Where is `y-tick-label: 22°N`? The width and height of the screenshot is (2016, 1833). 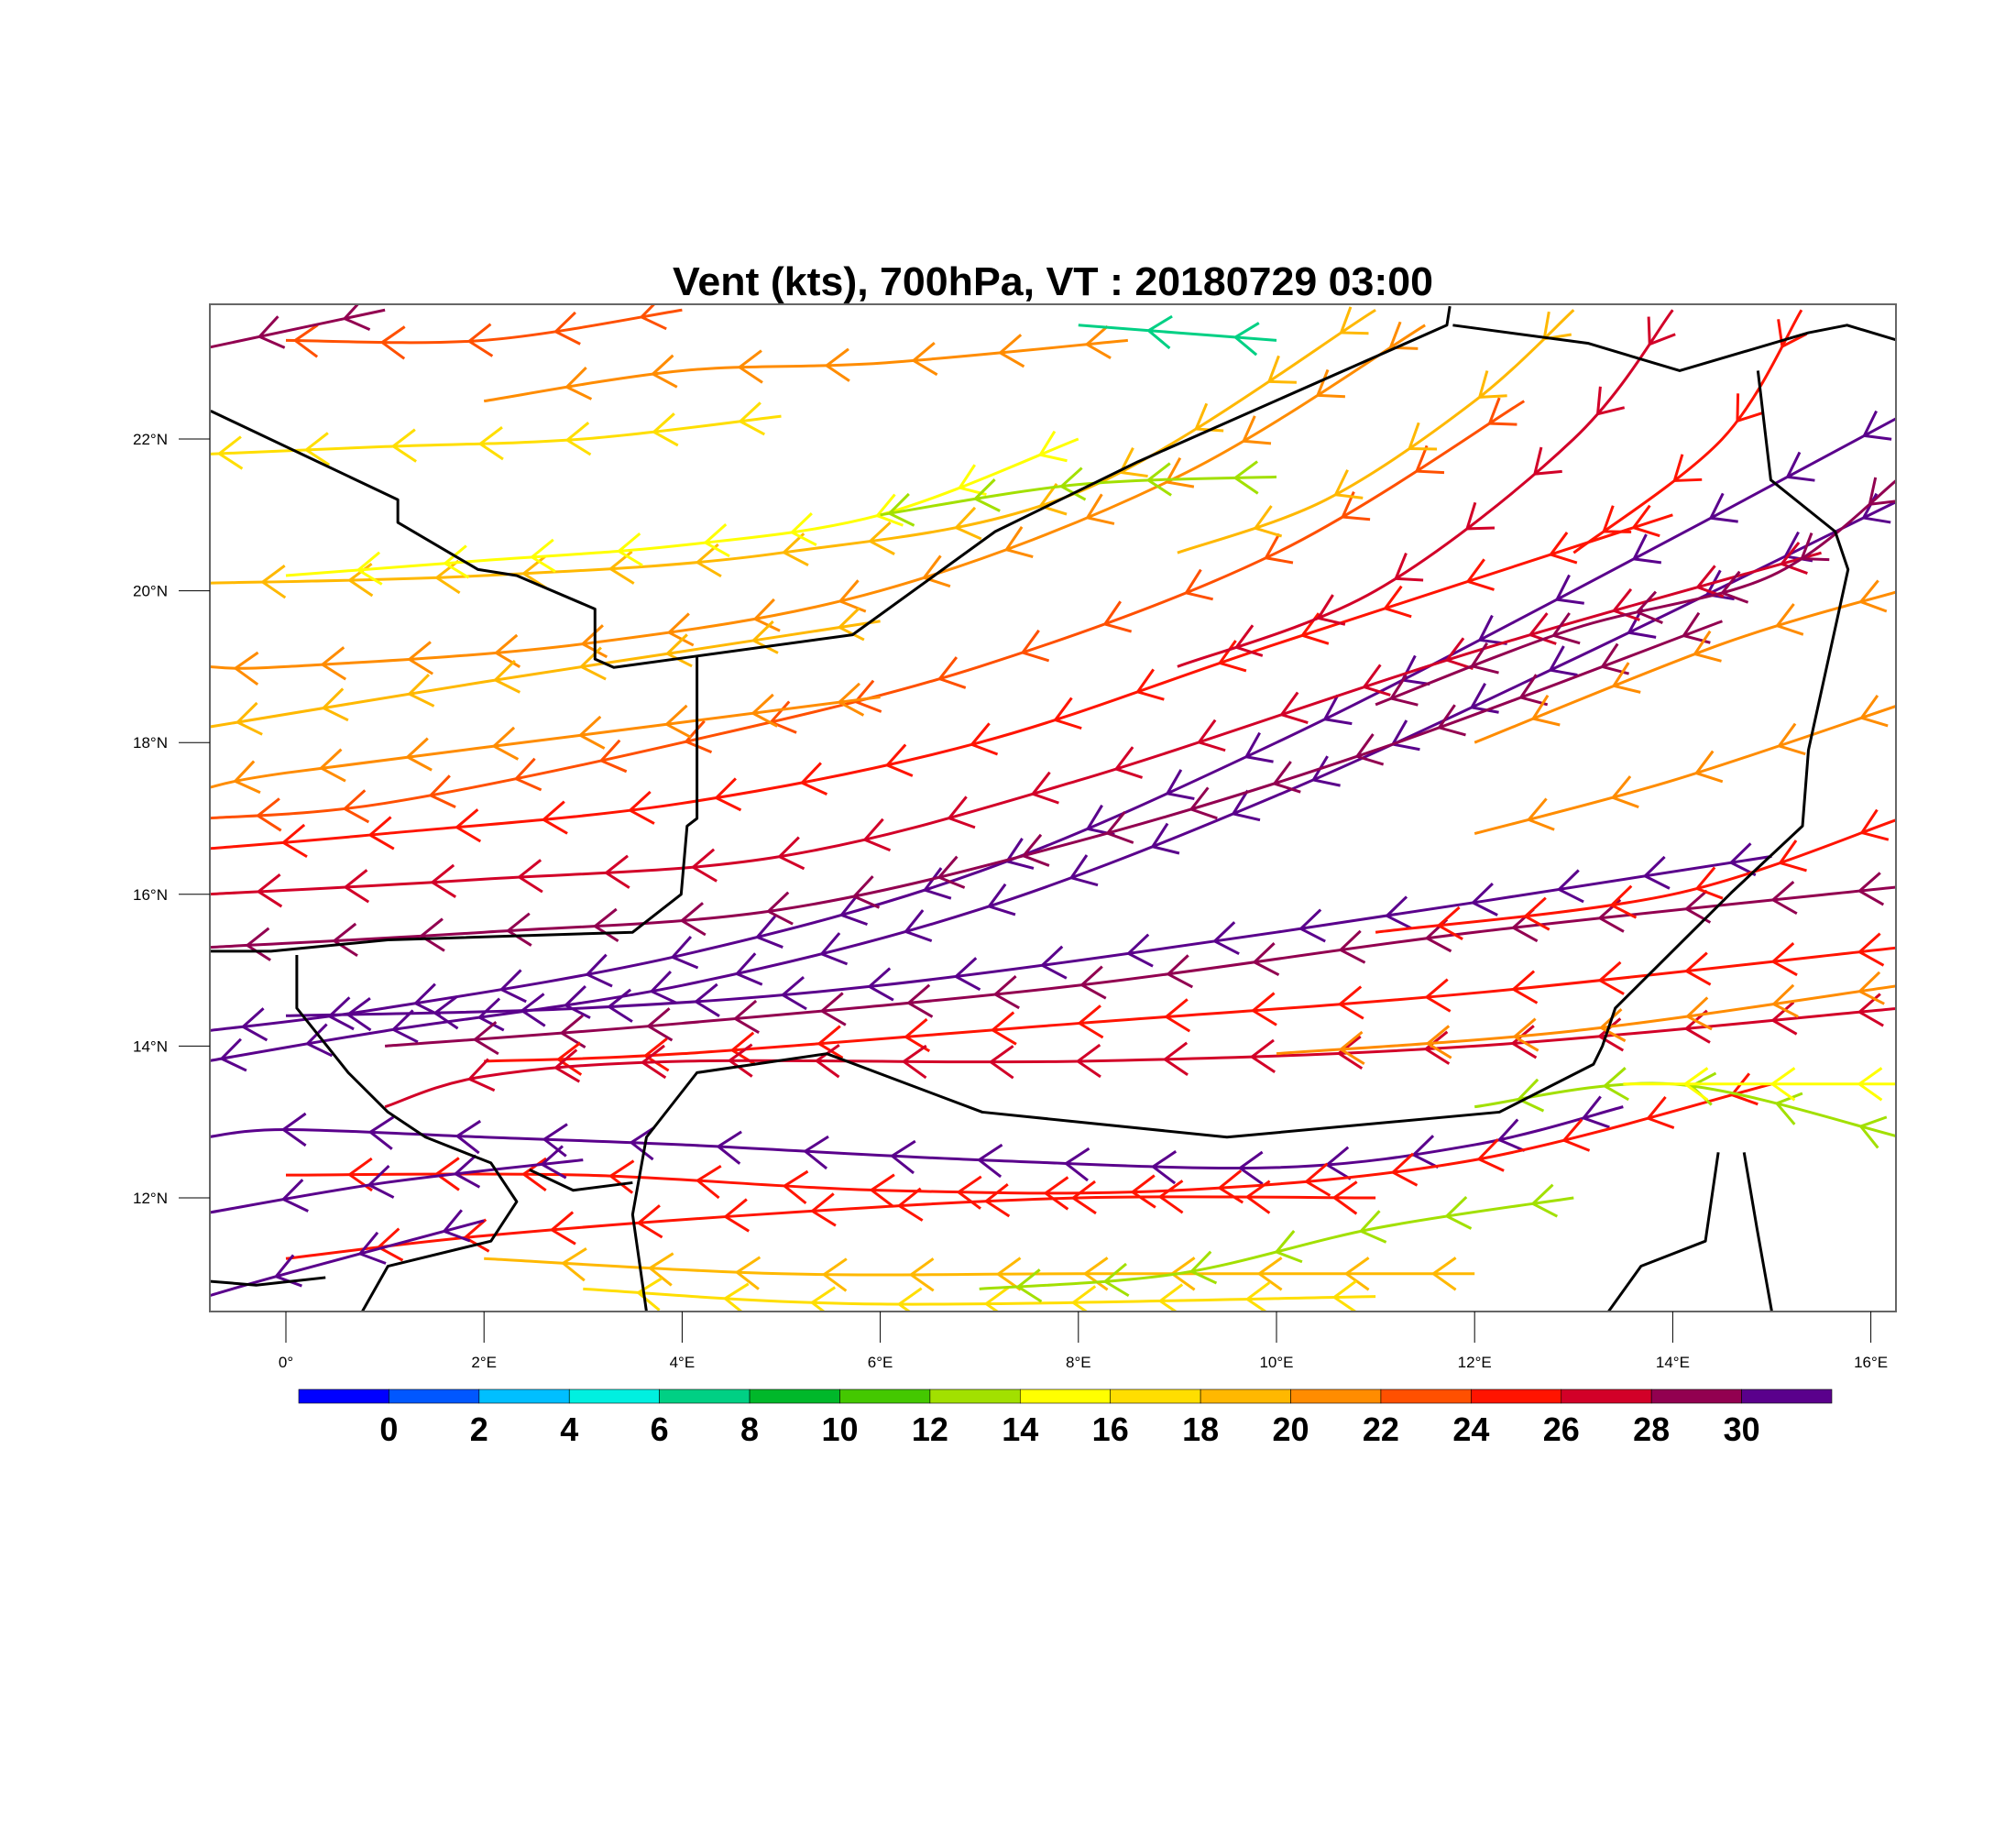
y-tick-label: 22°N is located at coordinates (150, 439).